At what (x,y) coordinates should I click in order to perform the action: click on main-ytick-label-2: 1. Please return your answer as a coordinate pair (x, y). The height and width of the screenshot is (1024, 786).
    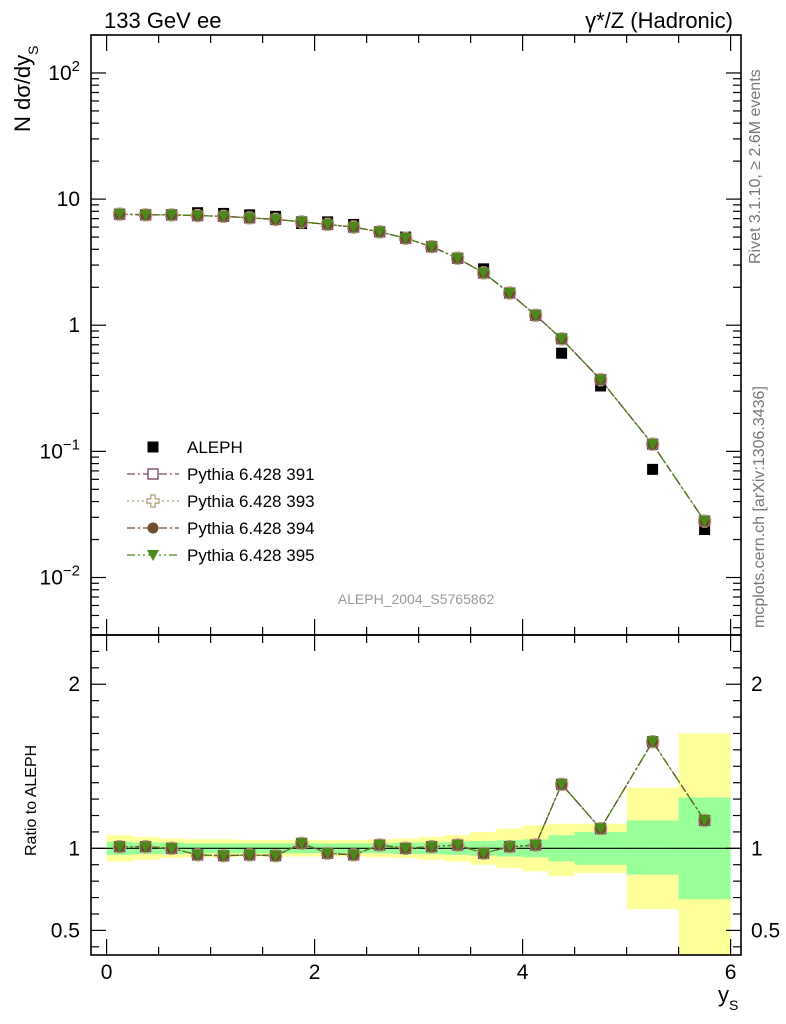
    Looking at the image, I should click on (74, 325).